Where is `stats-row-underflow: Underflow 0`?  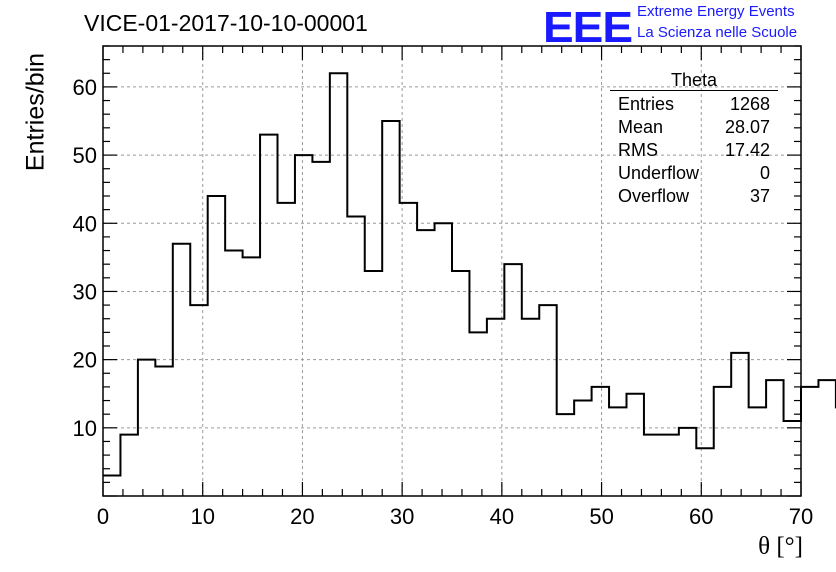
stats-row-underflow: Underflow 0 is located at coordinates (694, 173).